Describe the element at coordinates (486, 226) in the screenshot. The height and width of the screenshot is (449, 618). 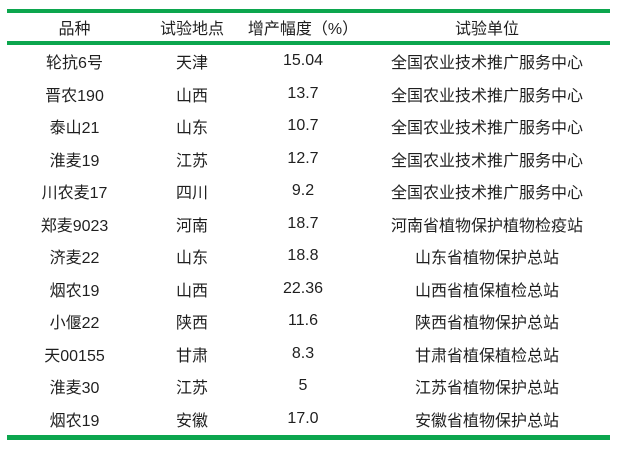
I see `table-cell: 河南省植物保护植物检疫站` at that location.